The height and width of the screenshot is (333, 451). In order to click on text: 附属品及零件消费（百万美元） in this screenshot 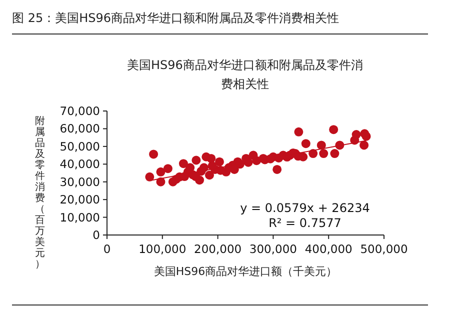, I will do `click(40, 193)`.